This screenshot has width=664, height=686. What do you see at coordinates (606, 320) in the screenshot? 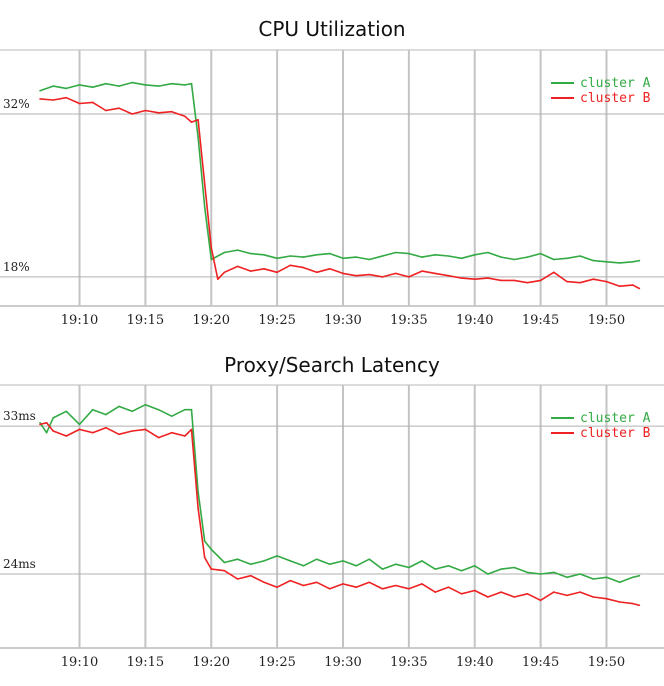
I see `x-tick-label: 19:50` at bounding box center [606, 320].